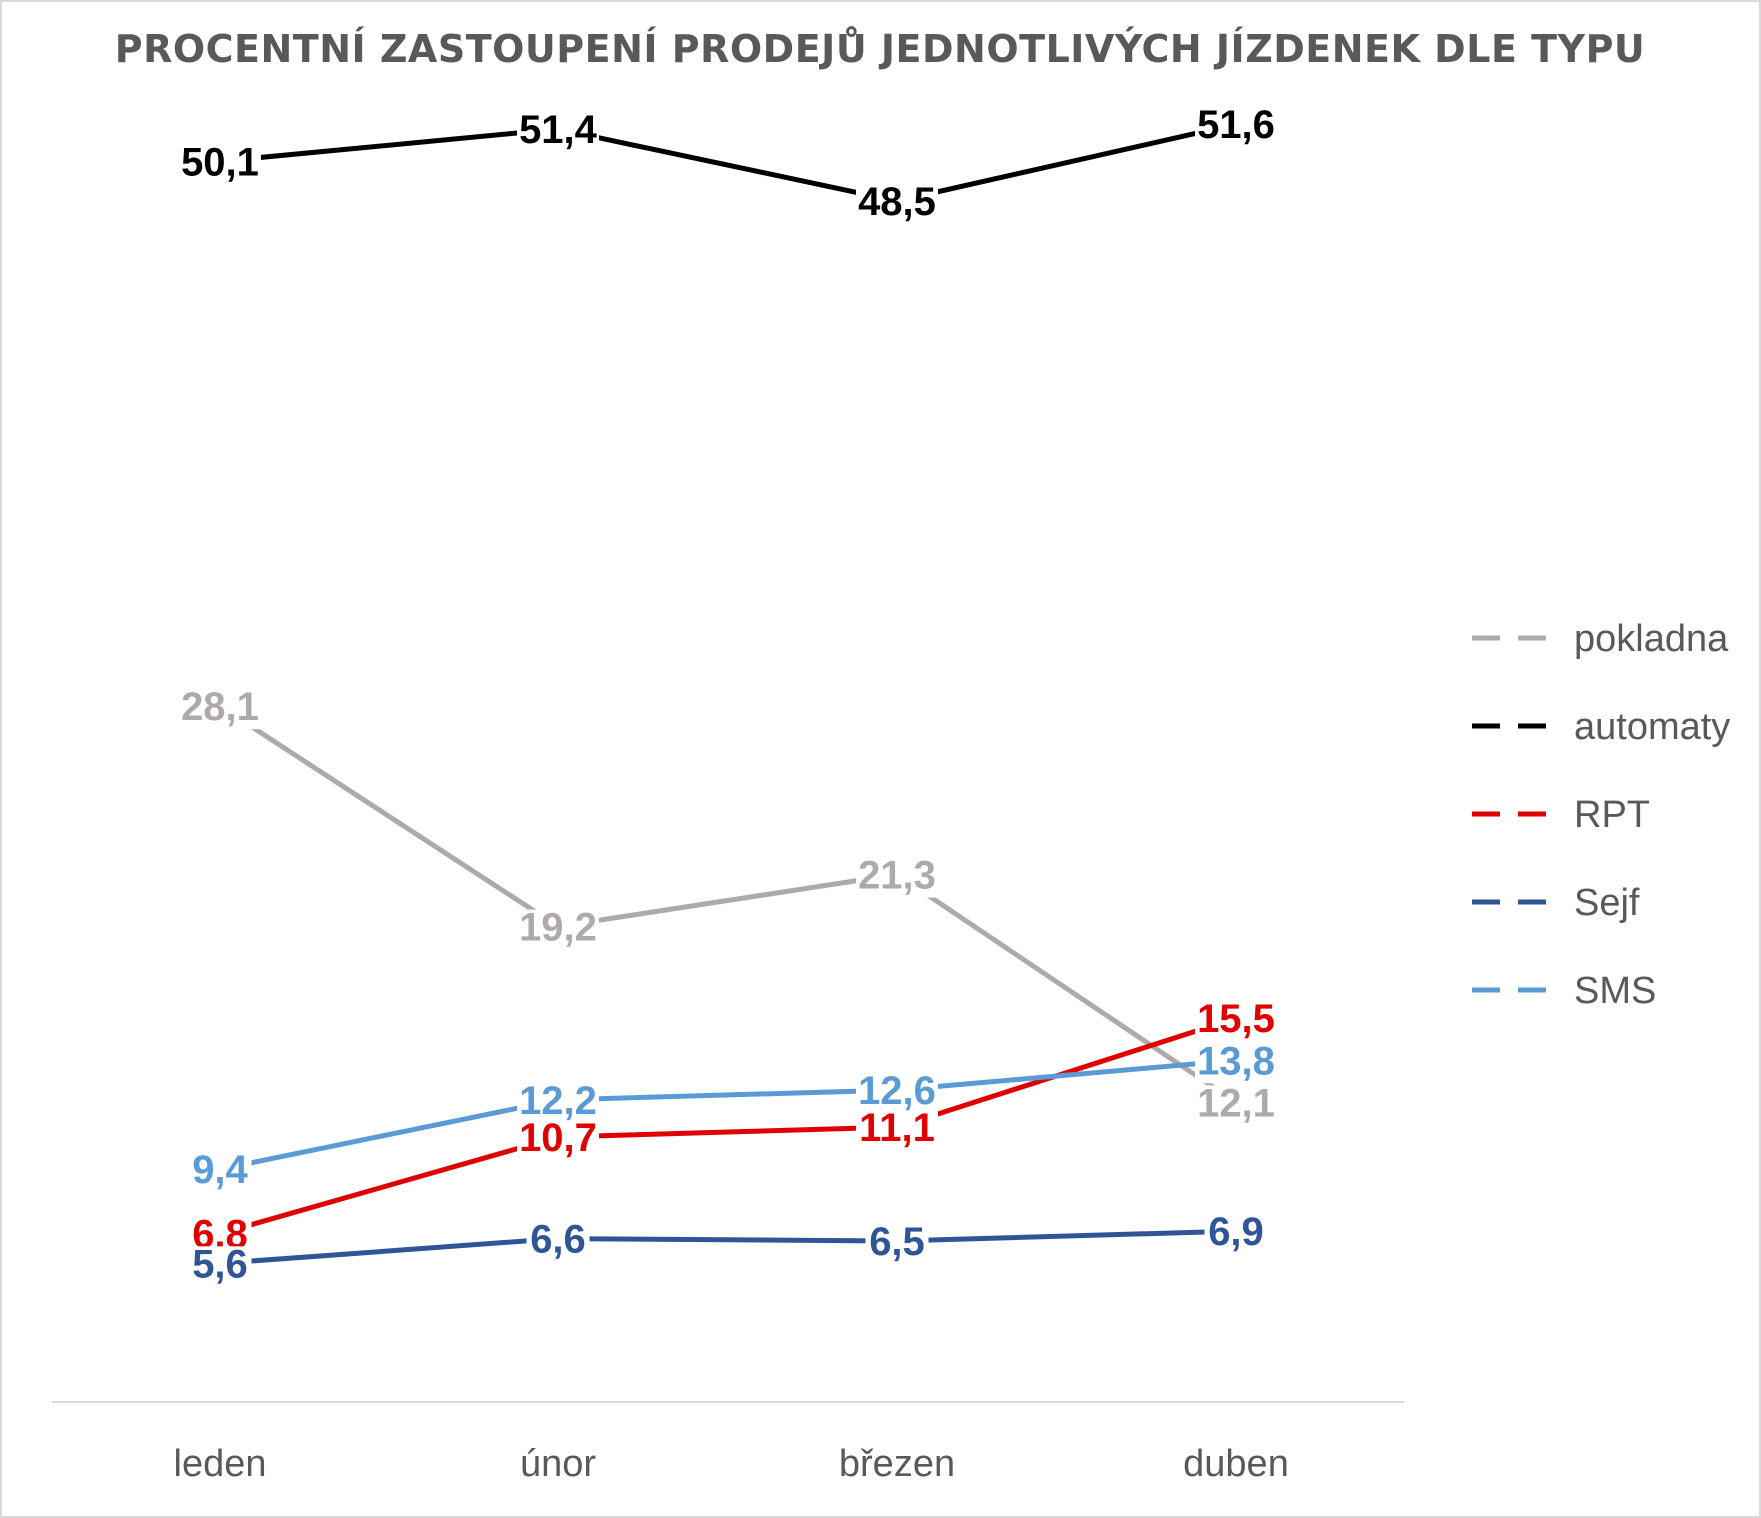  I want to click on data-label-rpt-duben: 15,5, so click(1236, 1019).